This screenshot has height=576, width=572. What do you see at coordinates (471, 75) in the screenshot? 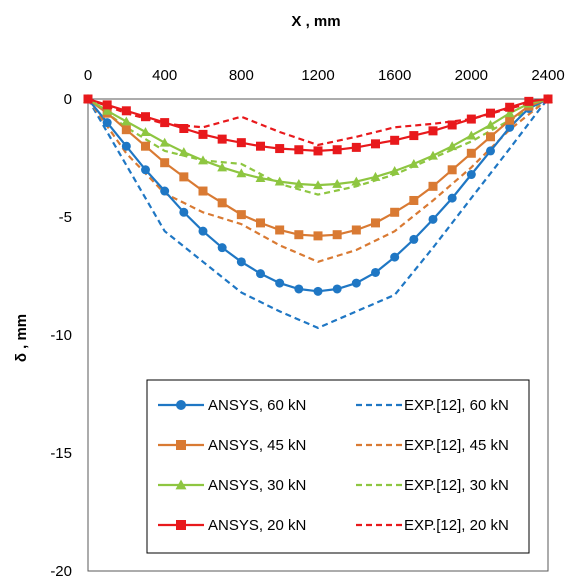
I see `x-tick-label: 2000` at bounding box center [471, 75].